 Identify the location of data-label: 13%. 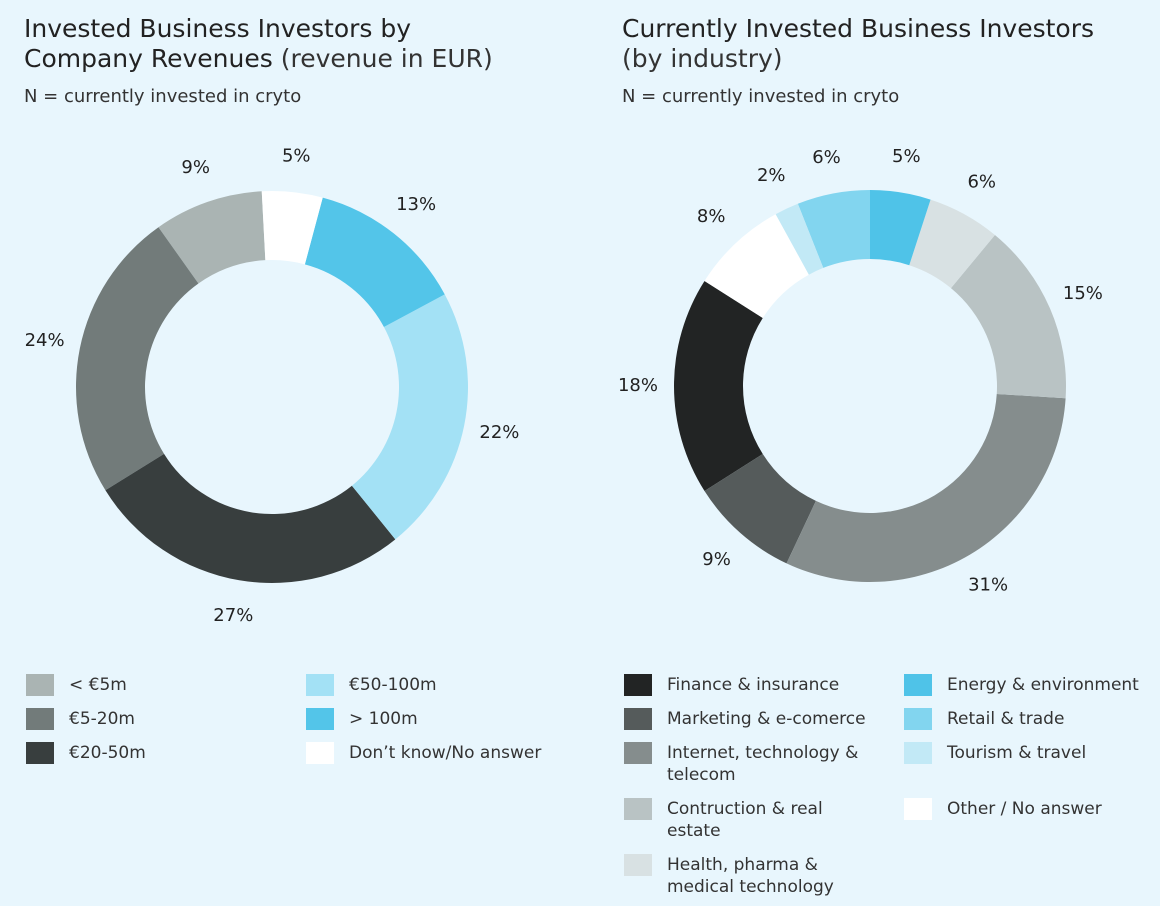
(416, 204).